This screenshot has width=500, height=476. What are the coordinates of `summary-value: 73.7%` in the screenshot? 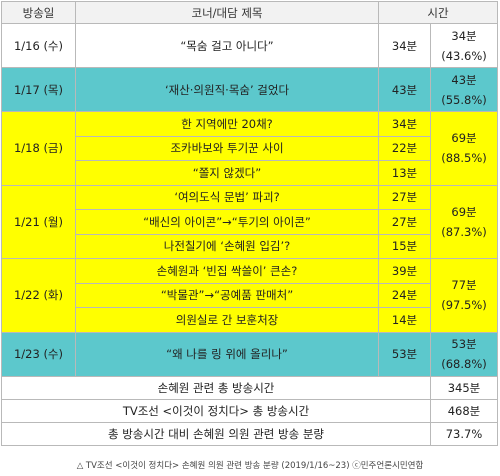 It's located at (464, 433).